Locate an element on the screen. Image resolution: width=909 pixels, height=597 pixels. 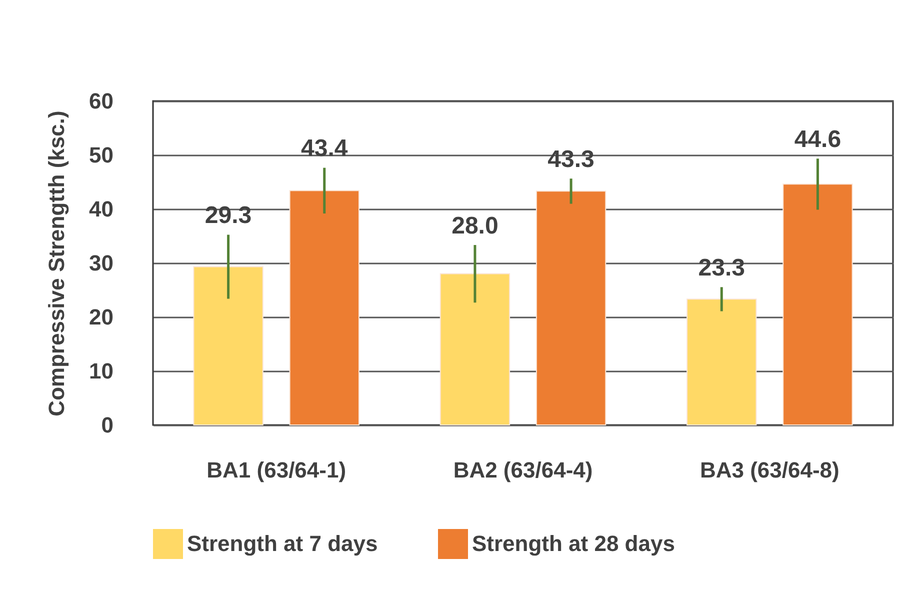
y-tick-label: 40 is located at coordinates (101, 209).